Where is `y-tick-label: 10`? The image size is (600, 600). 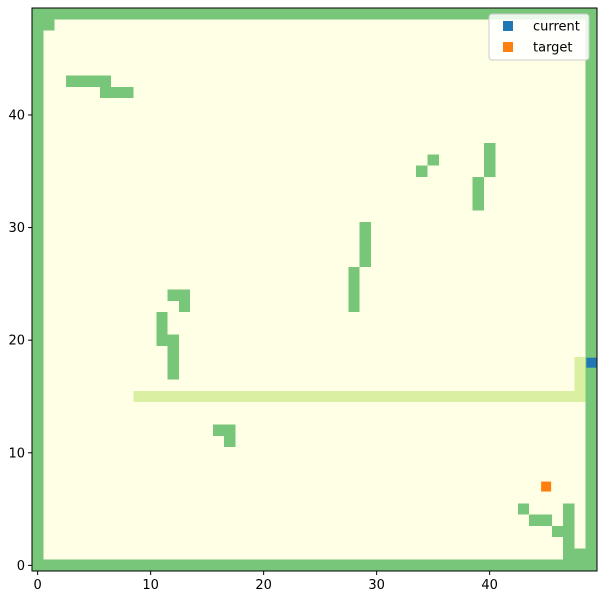 y-tick-label: 10 is located at coordinates (16, 453).